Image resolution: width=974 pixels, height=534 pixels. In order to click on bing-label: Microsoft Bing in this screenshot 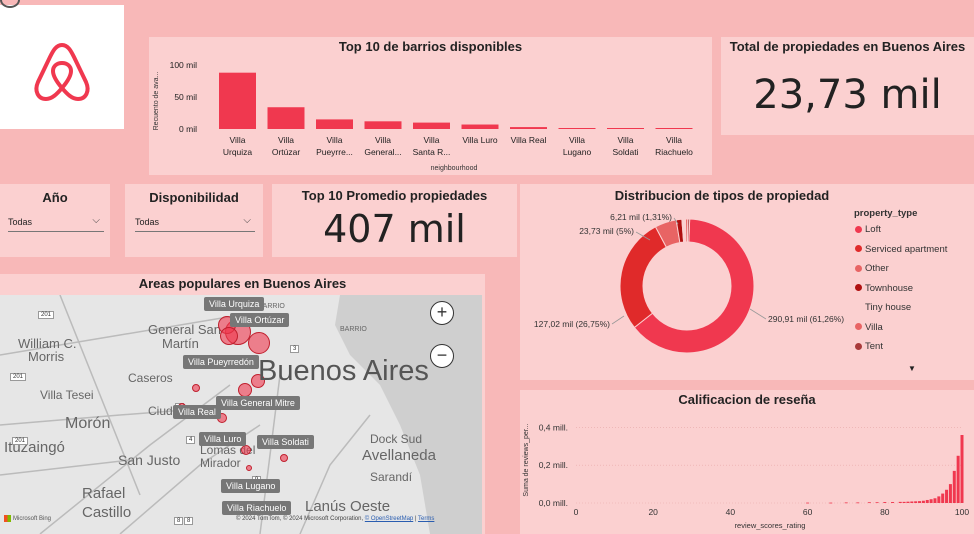, I will do `click(32, 519)`.